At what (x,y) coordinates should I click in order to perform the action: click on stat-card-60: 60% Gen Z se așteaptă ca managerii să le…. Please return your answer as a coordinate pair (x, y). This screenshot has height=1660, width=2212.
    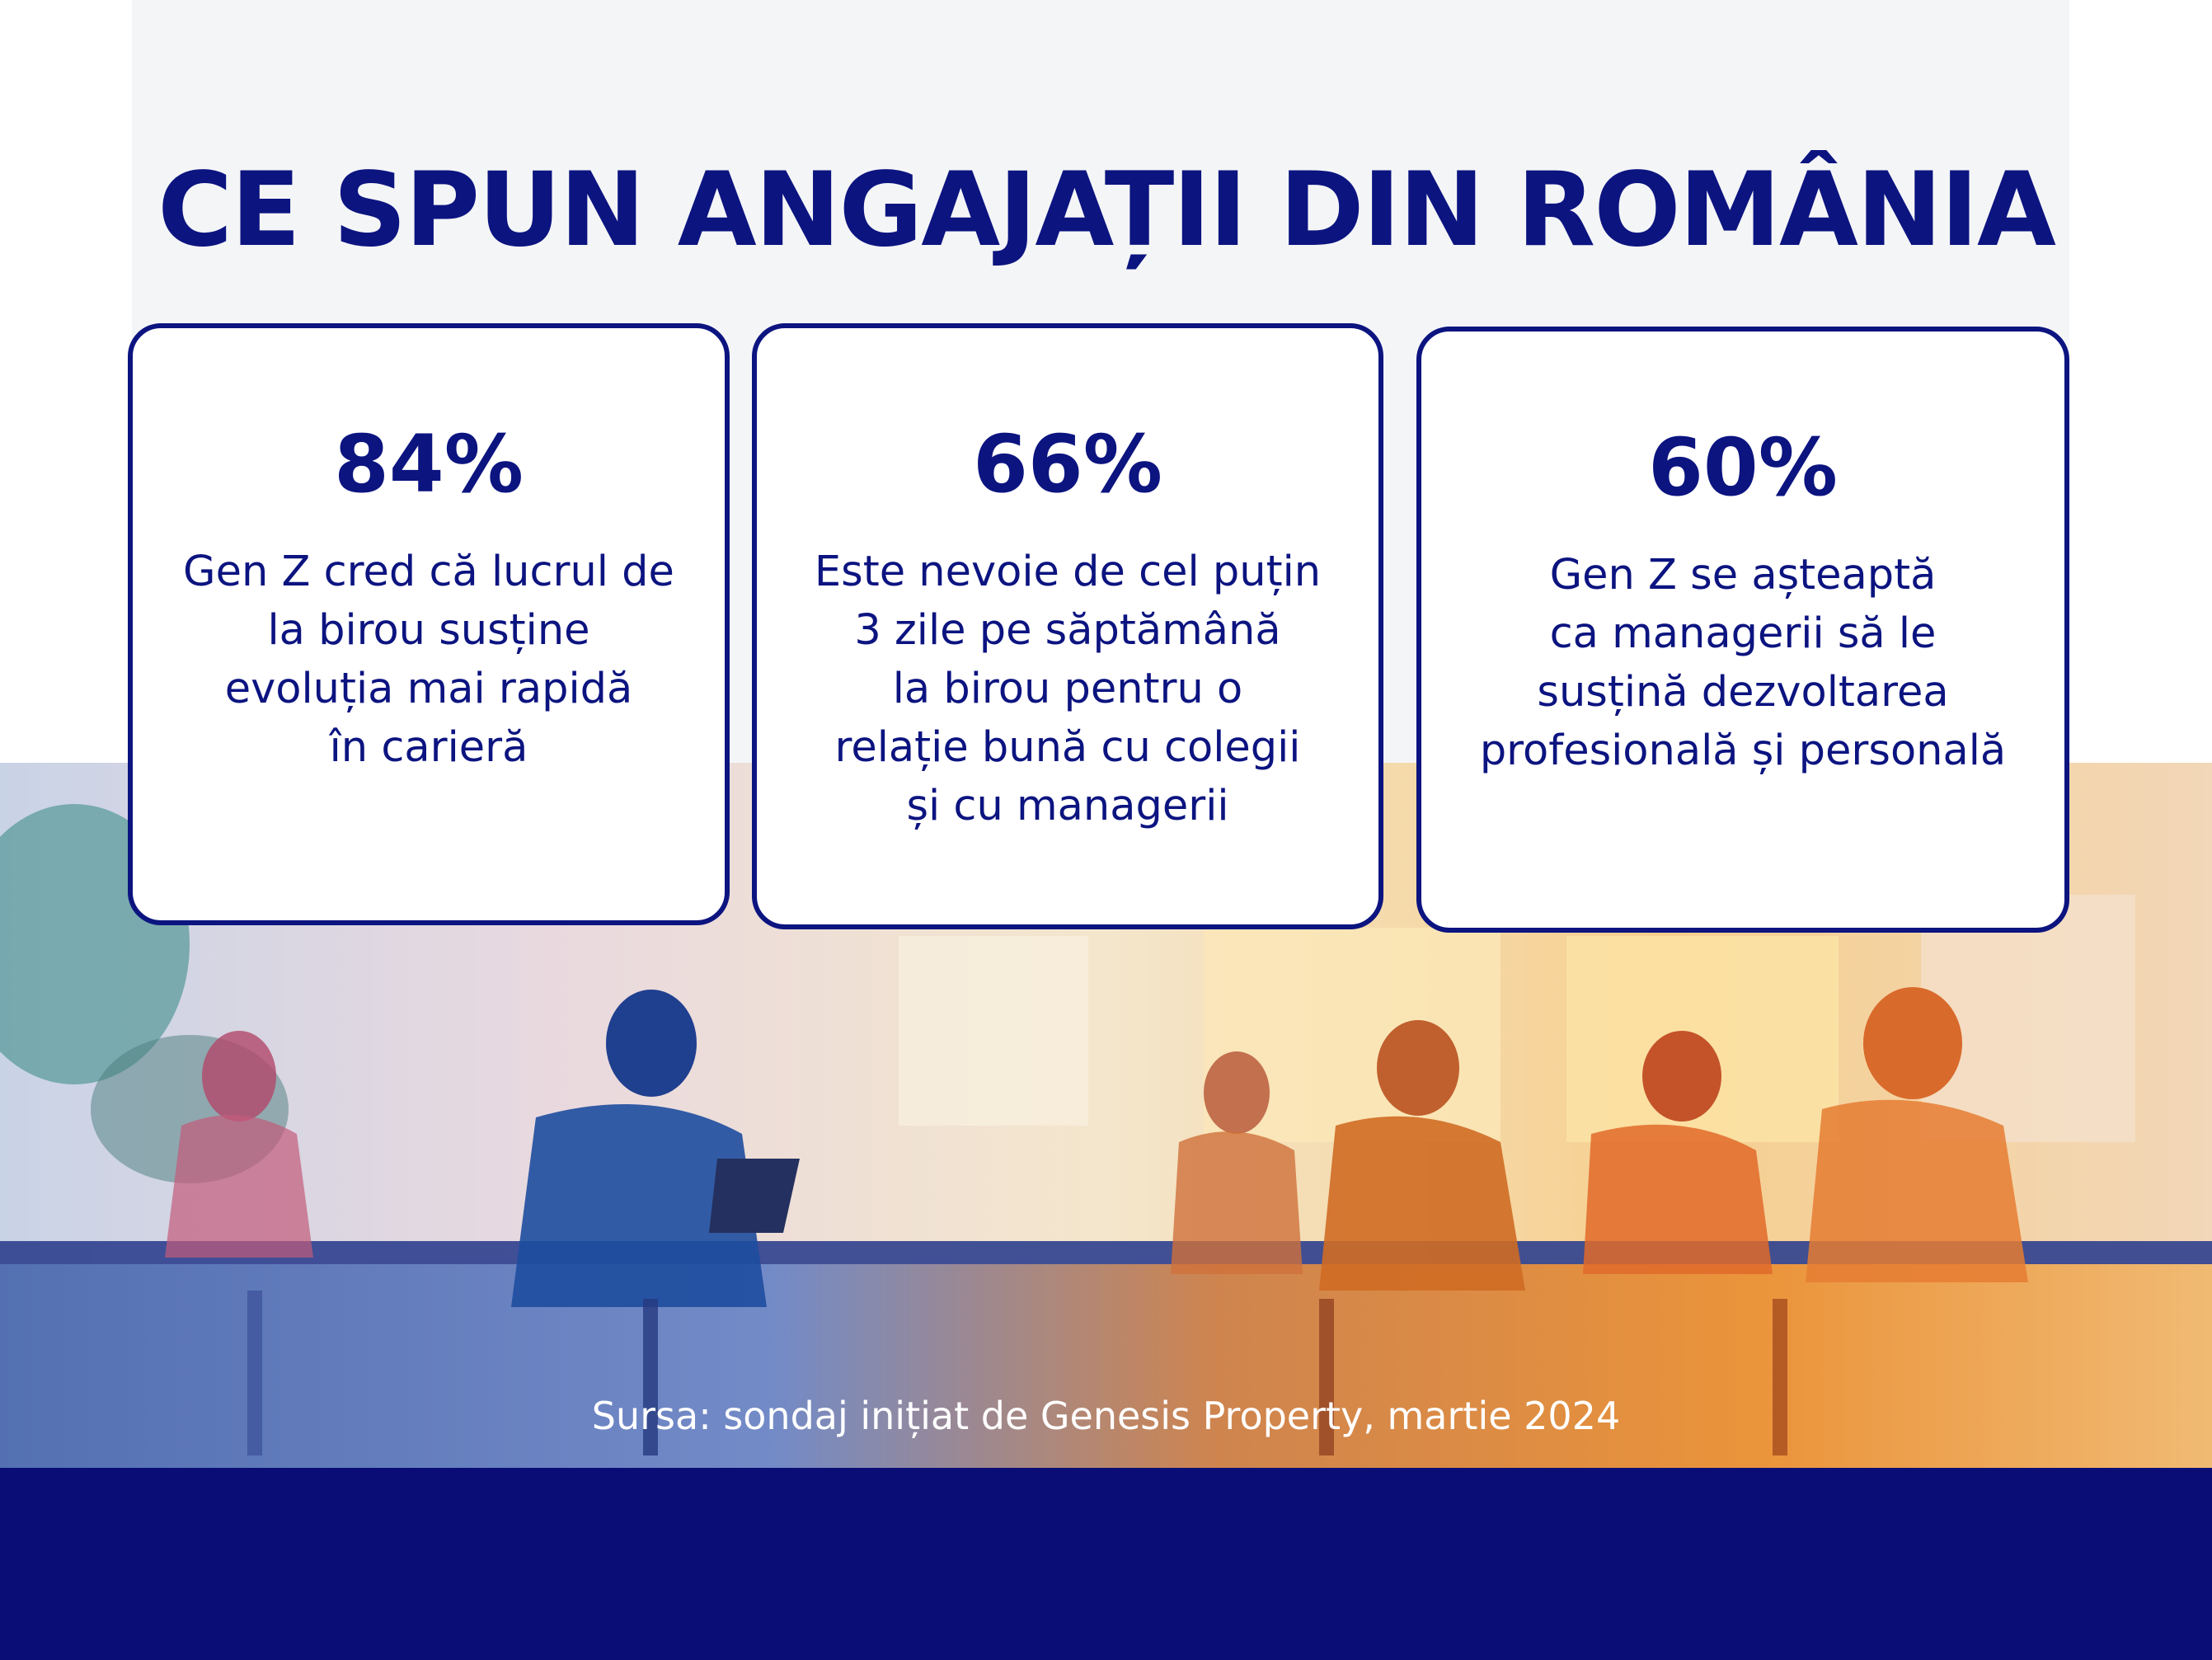
    Looking at the image, I should click on (1742, 630).